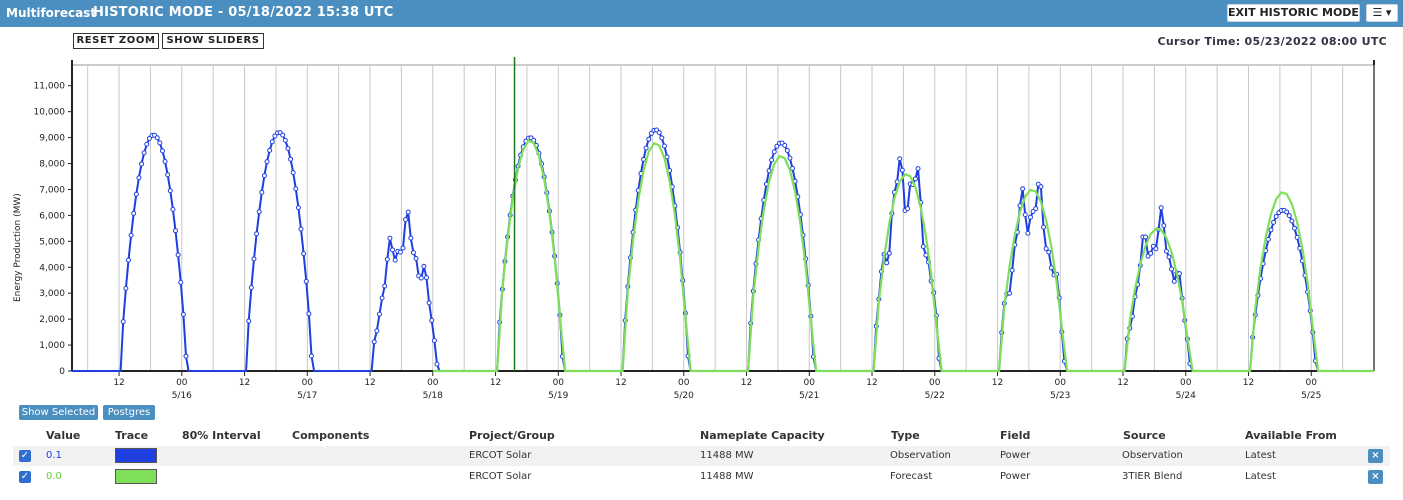 This screenshot has height=500, width=1403. I want to click on x-date-label: 5/23, so click(1060, 396).